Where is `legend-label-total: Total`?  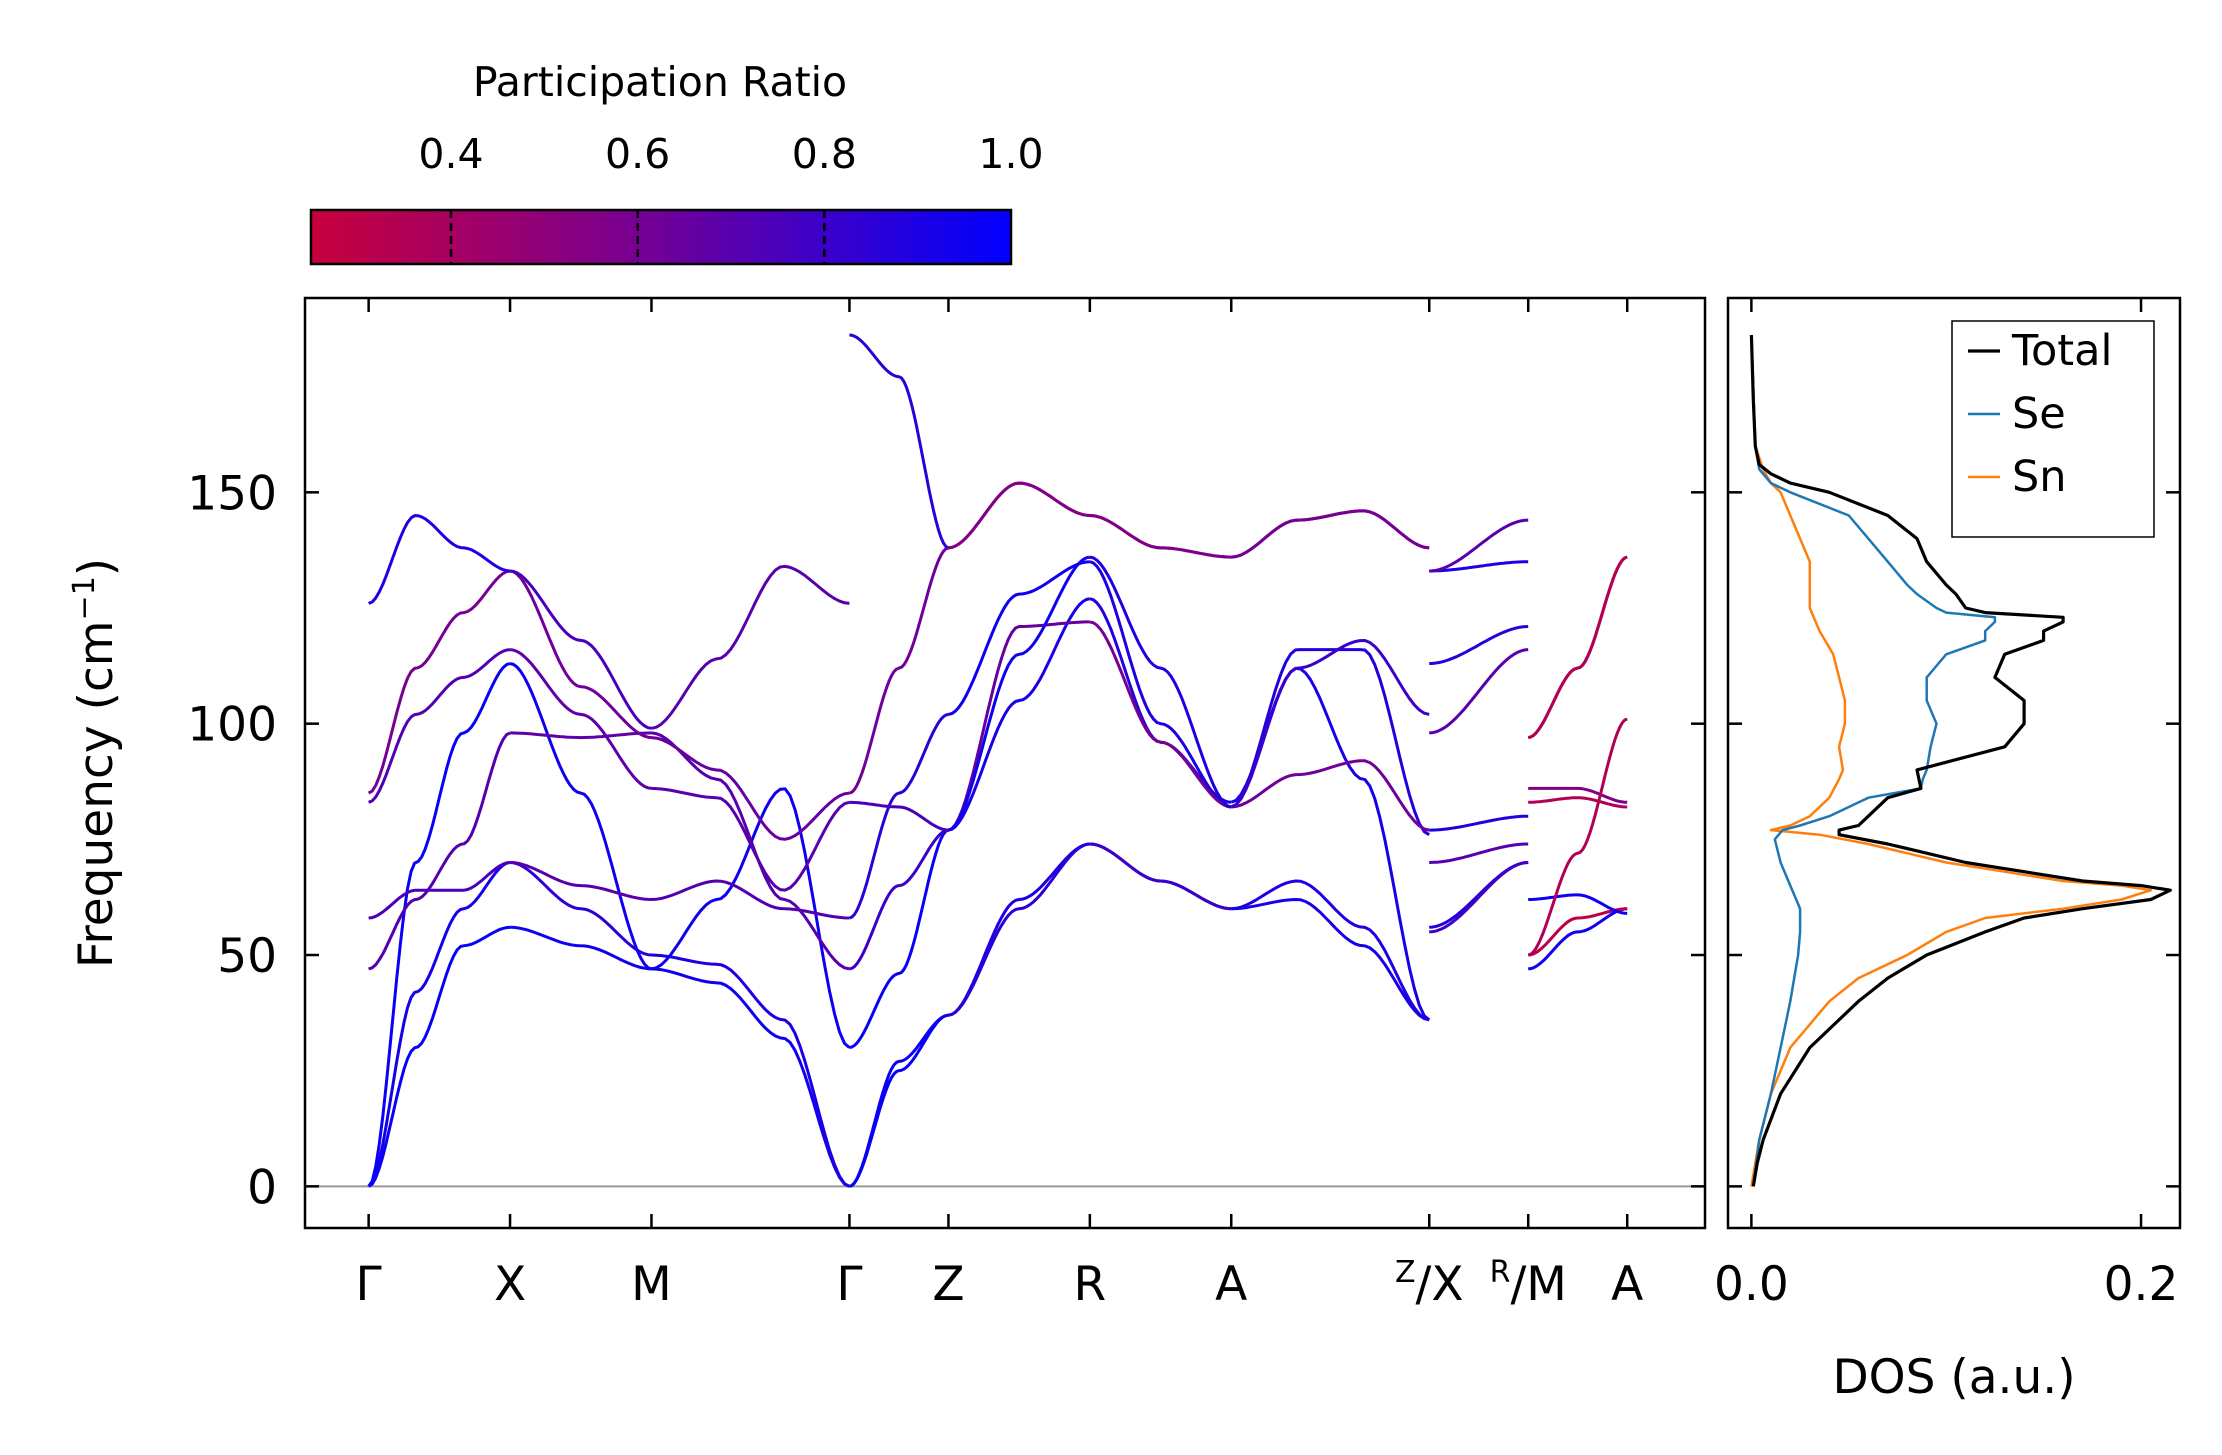
legend-label-total: Total is located at coordinates (2061, 351).